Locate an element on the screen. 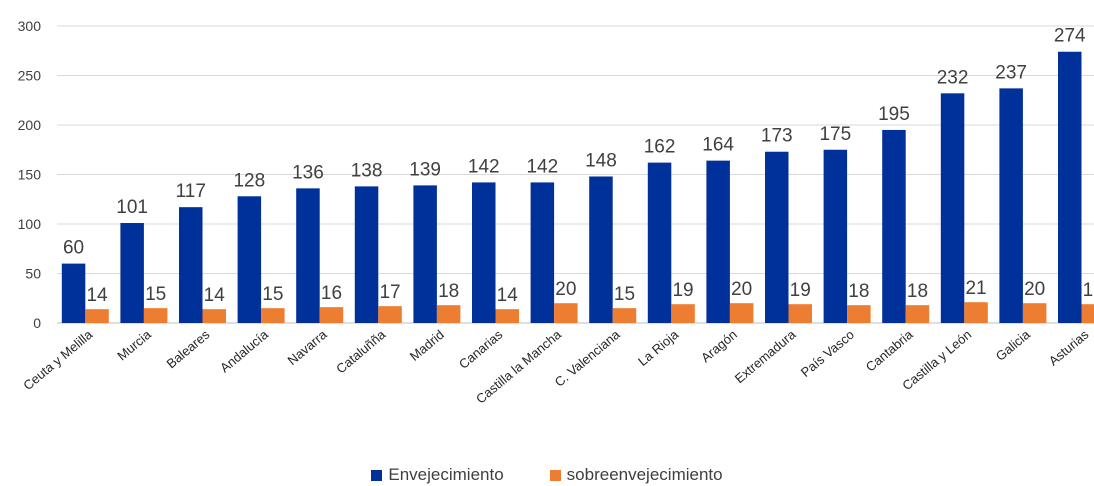 The height and width of the screenshot is (486, 1094). data-label-envejecimiento: 162 is located at coordinates (660, 147).